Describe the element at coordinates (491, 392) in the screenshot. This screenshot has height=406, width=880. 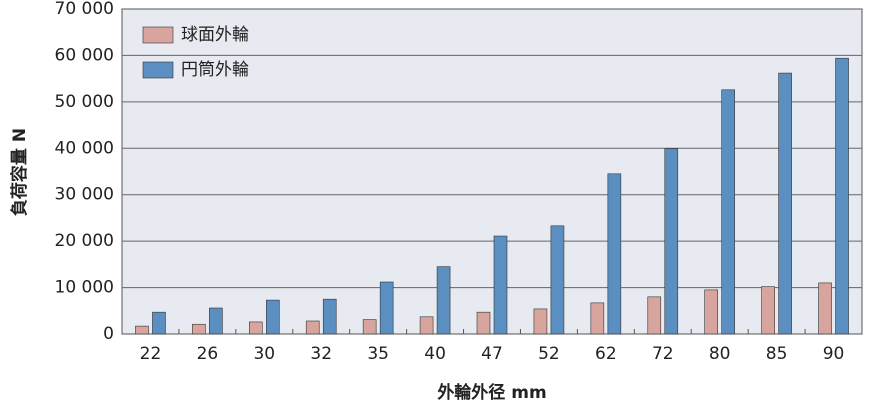
I see `x-axis-label: 外輪外径 mm` at that location.